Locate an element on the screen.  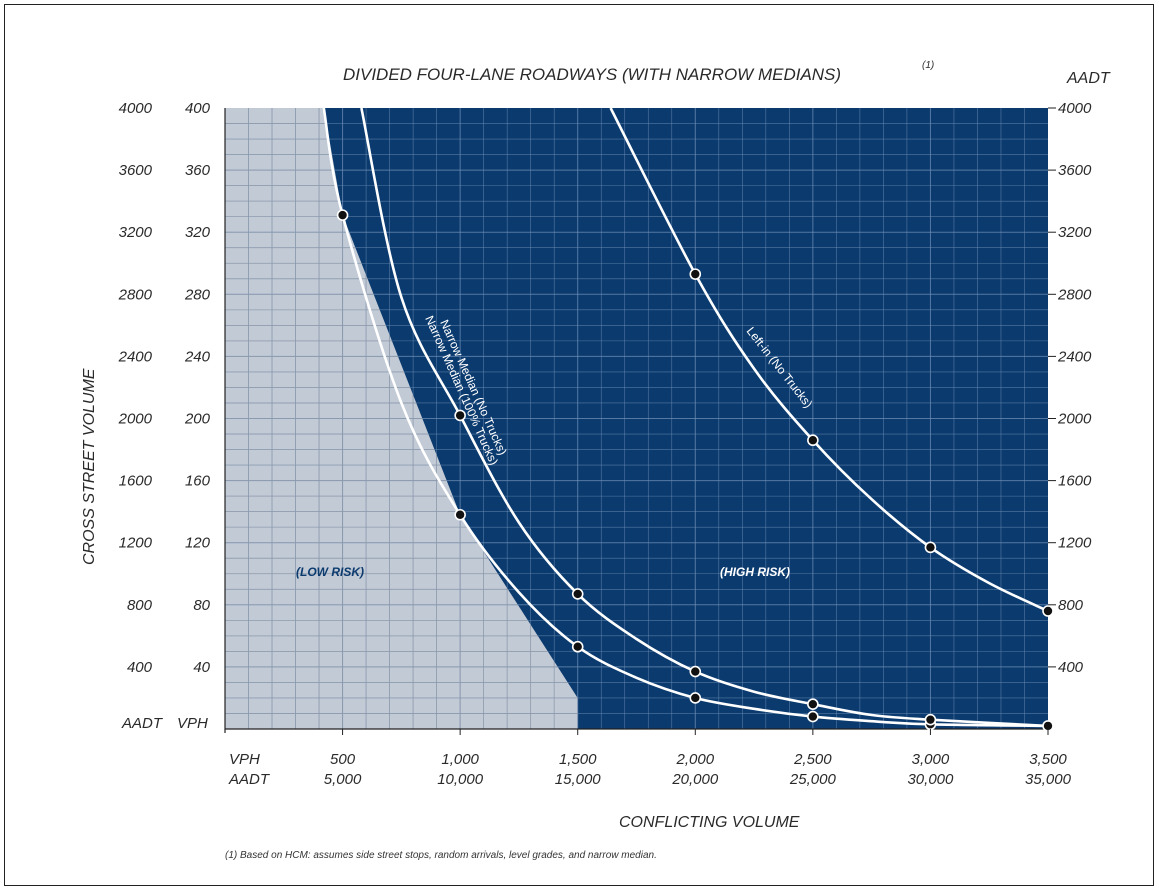
y-tick-label-vph: 80 is located at coordinates (201, 605).